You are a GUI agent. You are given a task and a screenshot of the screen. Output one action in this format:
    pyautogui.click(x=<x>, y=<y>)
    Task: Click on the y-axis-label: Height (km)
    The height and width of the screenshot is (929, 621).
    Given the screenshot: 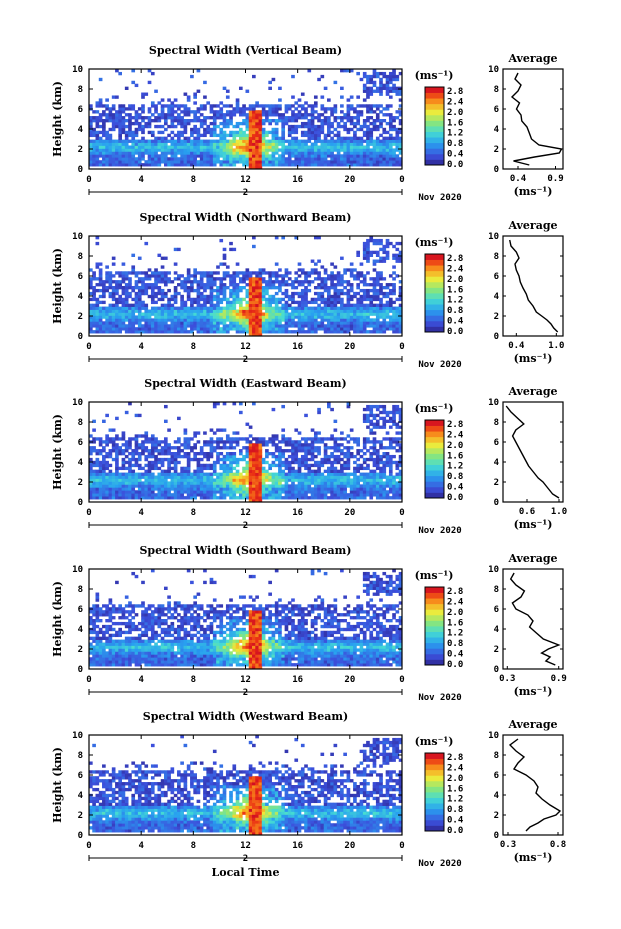 What is the action you would take?
    pyautogui.click(x=57, y=452)
    